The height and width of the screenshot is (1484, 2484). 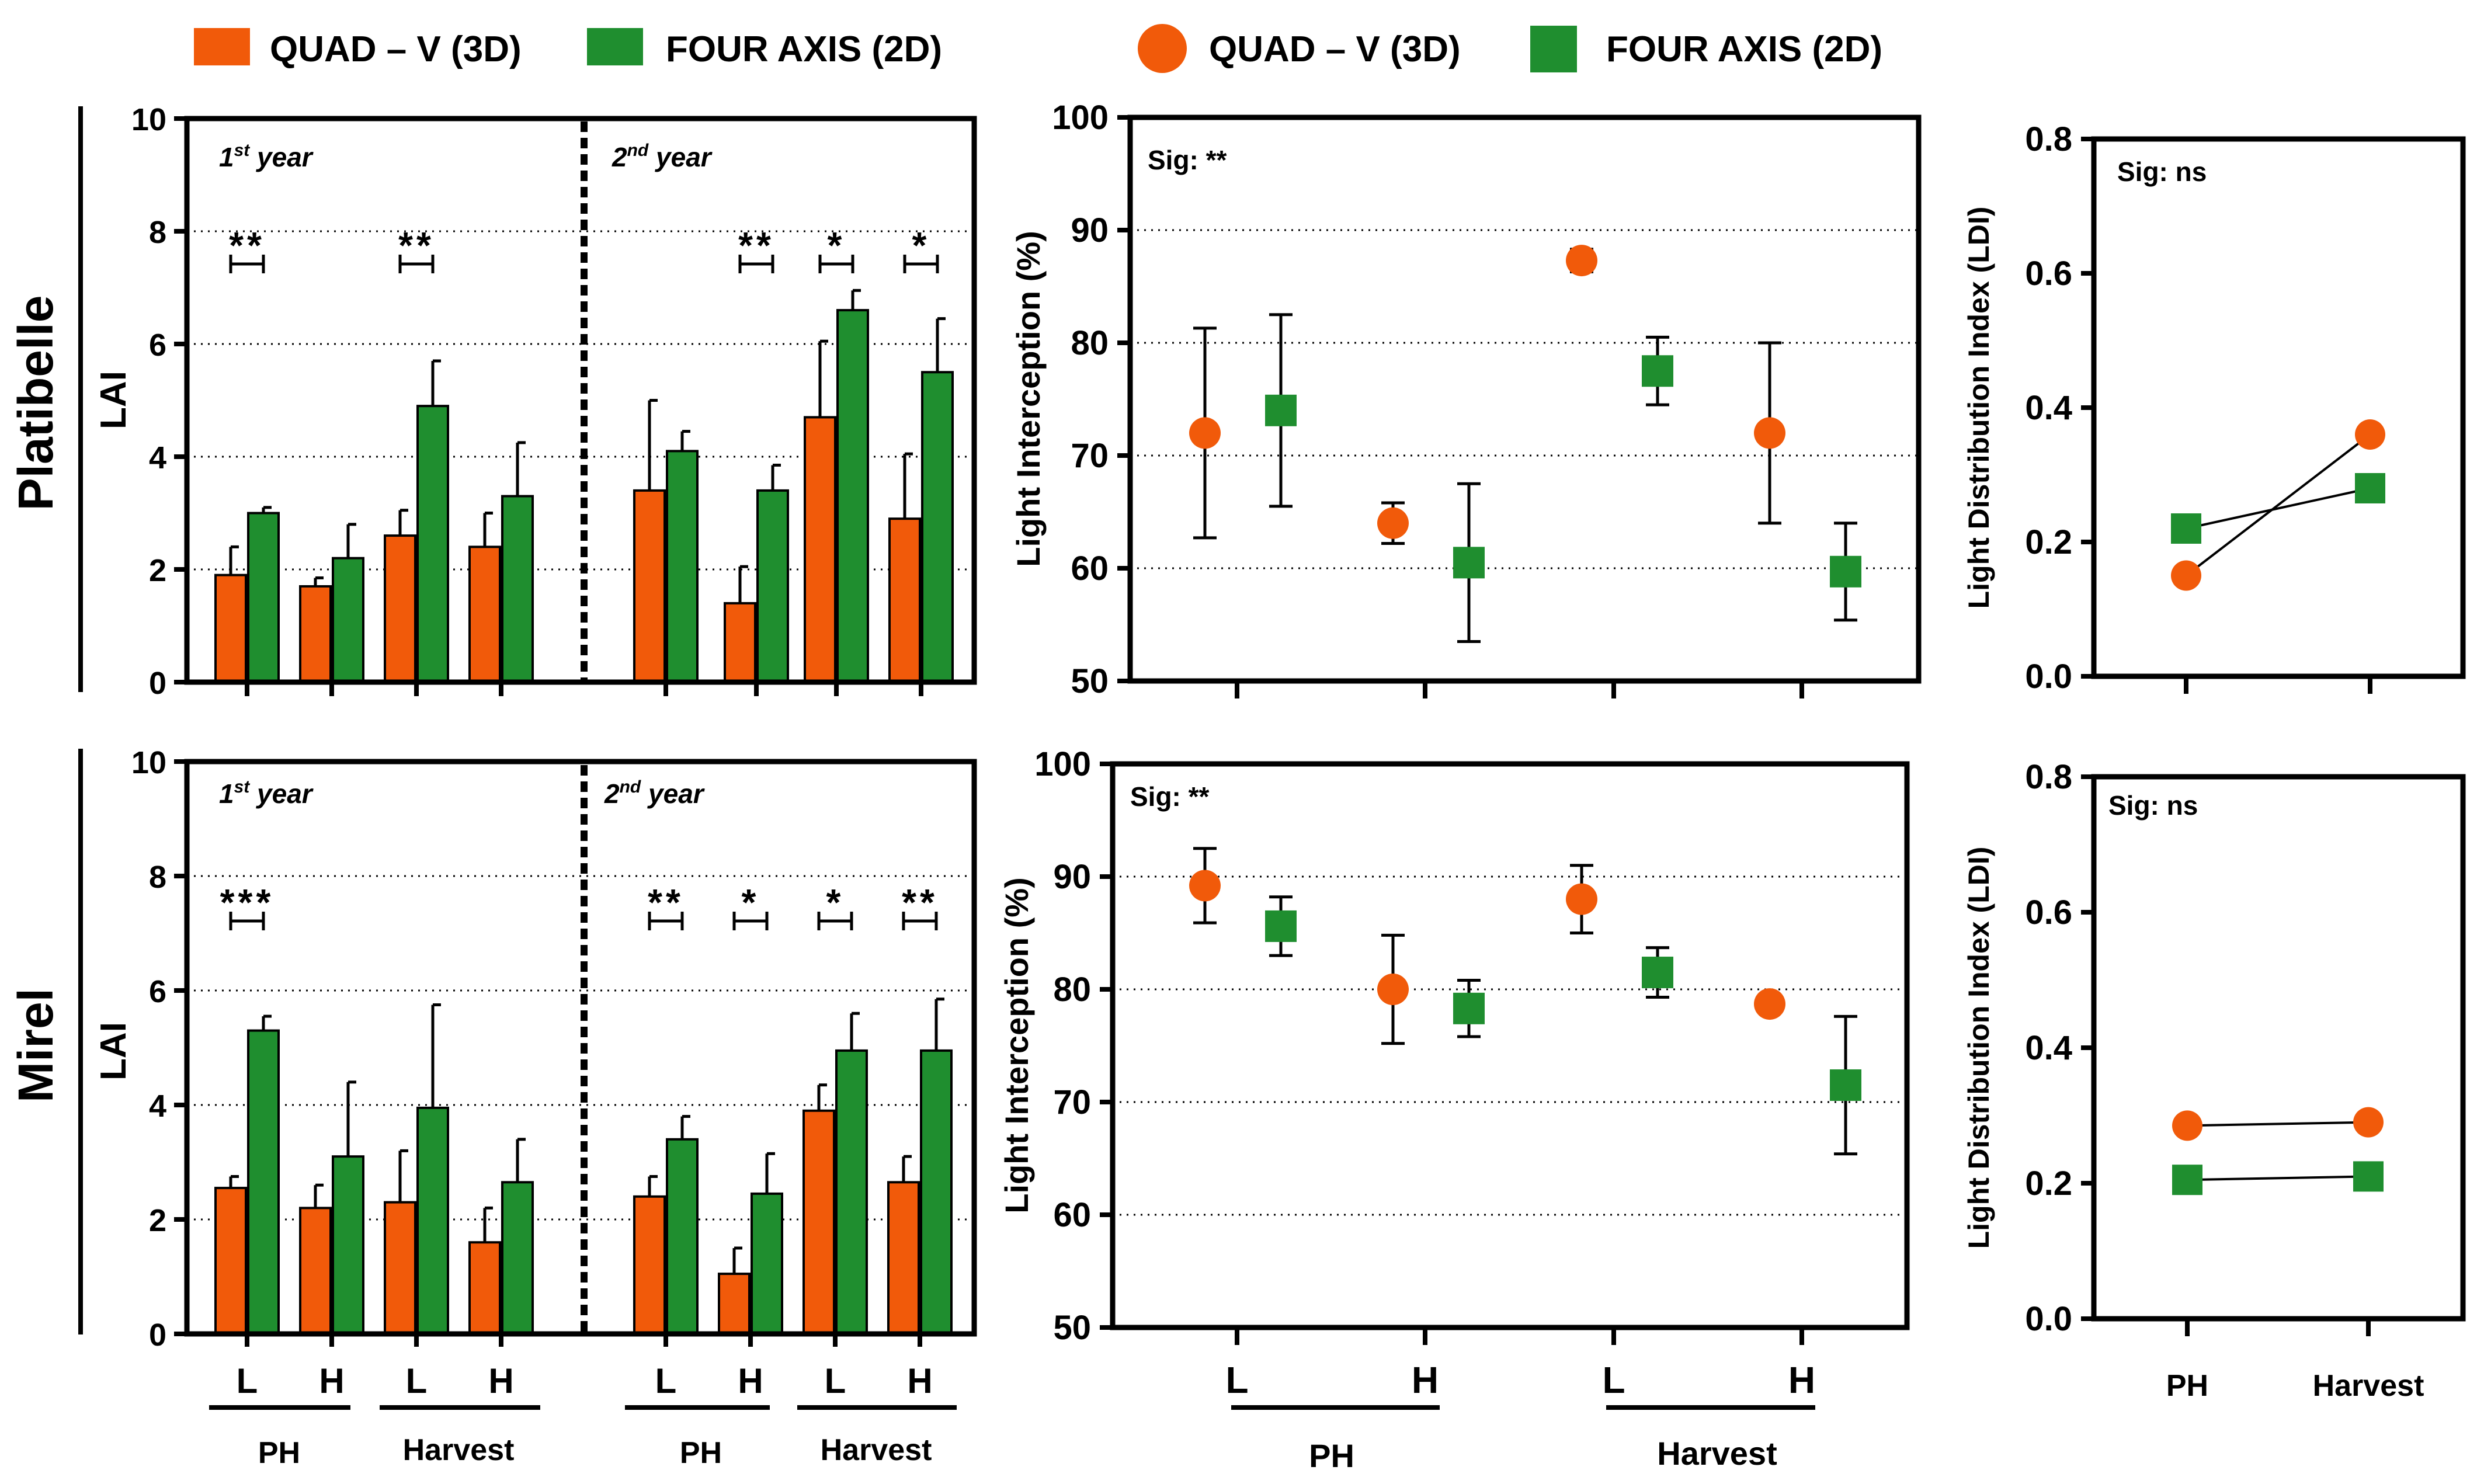 What do you see at coordinates (266, 156) in the screenshot?
I see `year-label-1: 1st year` at bounding box center [266, 156].